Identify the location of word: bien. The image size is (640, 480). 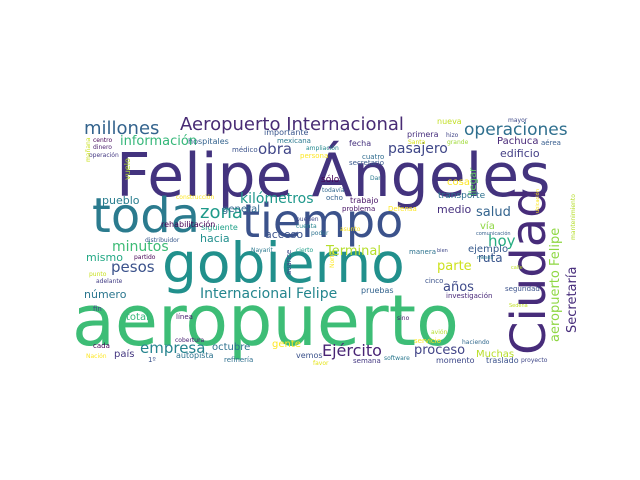
(442, 251).